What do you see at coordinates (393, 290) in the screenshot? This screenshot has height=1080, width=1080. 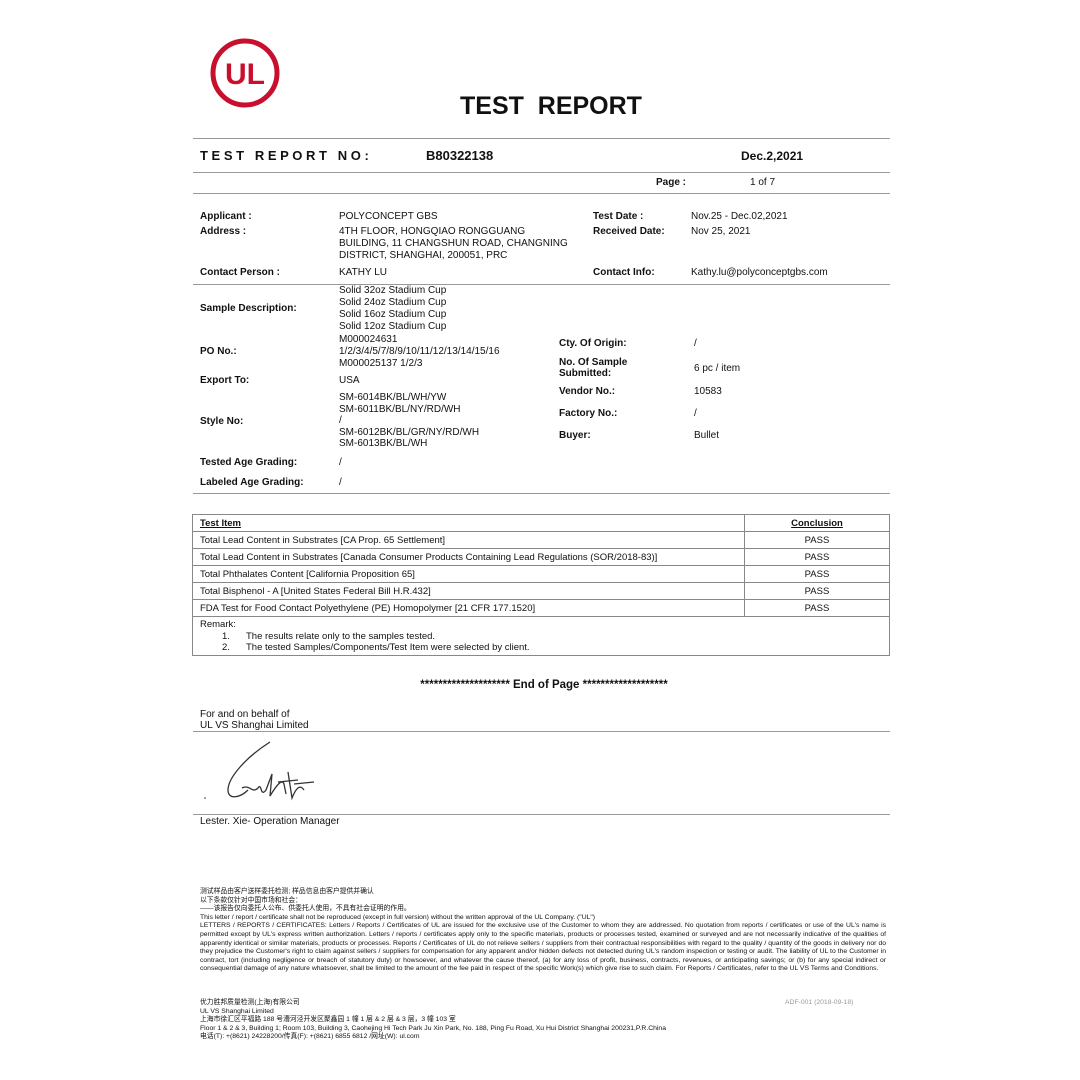 I see `sample-line: Solid 32oz Stadium Cup` at bounding box center [393, 290].